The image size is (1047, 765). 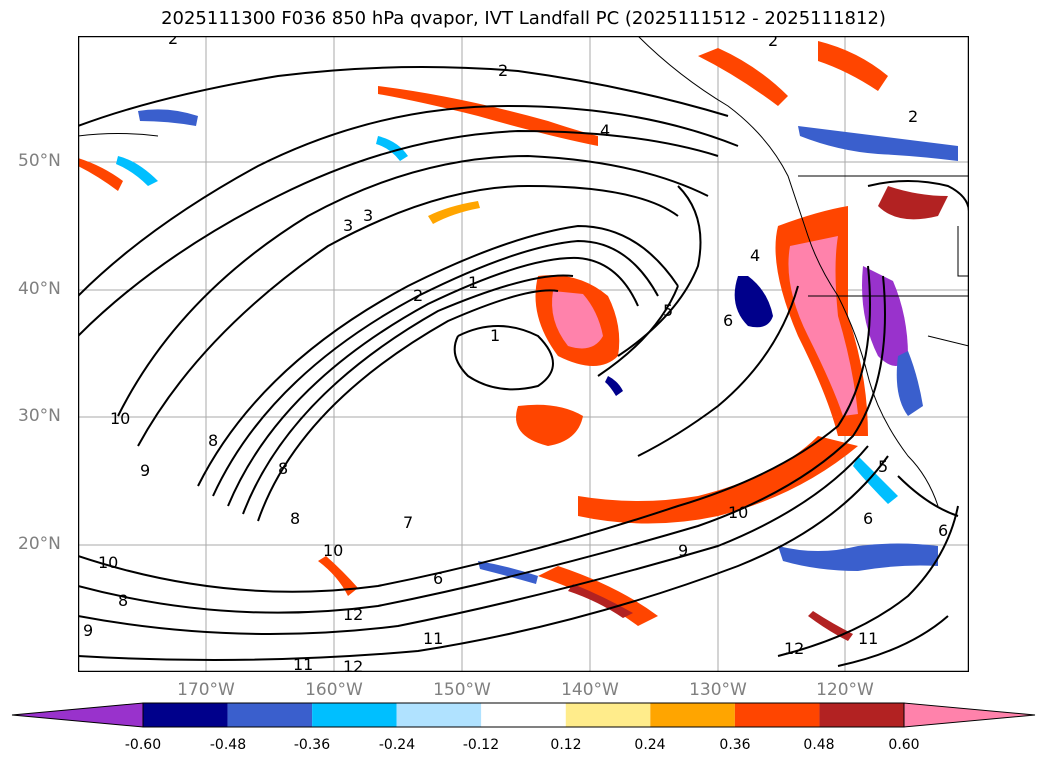 I want to click on colorbar-tick-label: -0.60, so click(x=143, y=745).